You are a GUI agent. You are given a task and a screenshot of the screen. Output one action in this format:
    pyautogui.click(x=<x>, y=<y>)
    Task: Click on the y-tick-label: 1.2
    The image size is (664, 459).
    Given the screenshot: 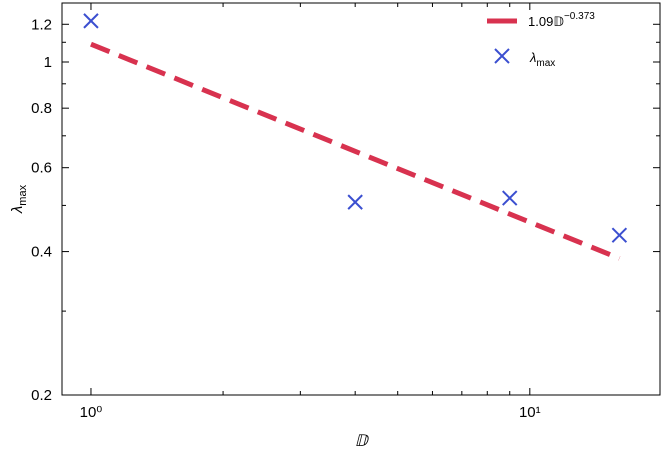 What is the action you would take?
    pyautogui.click(x=41, y=24)
    